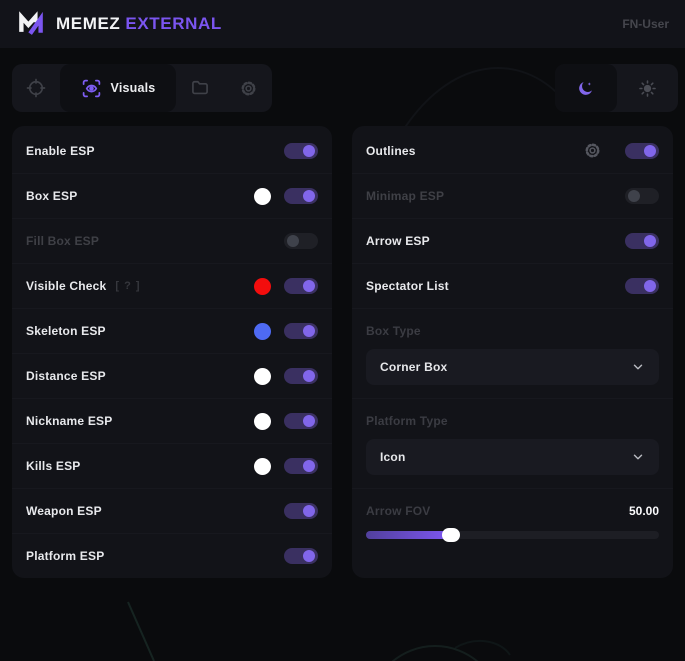 Image resolution: width=685 pixels, height=661 pixels. What do you see at coordinates (512, 195) in the screenshot?
I see `setting-row-minimap-esp: Minimap ESP` at bounding box center [512, 195].